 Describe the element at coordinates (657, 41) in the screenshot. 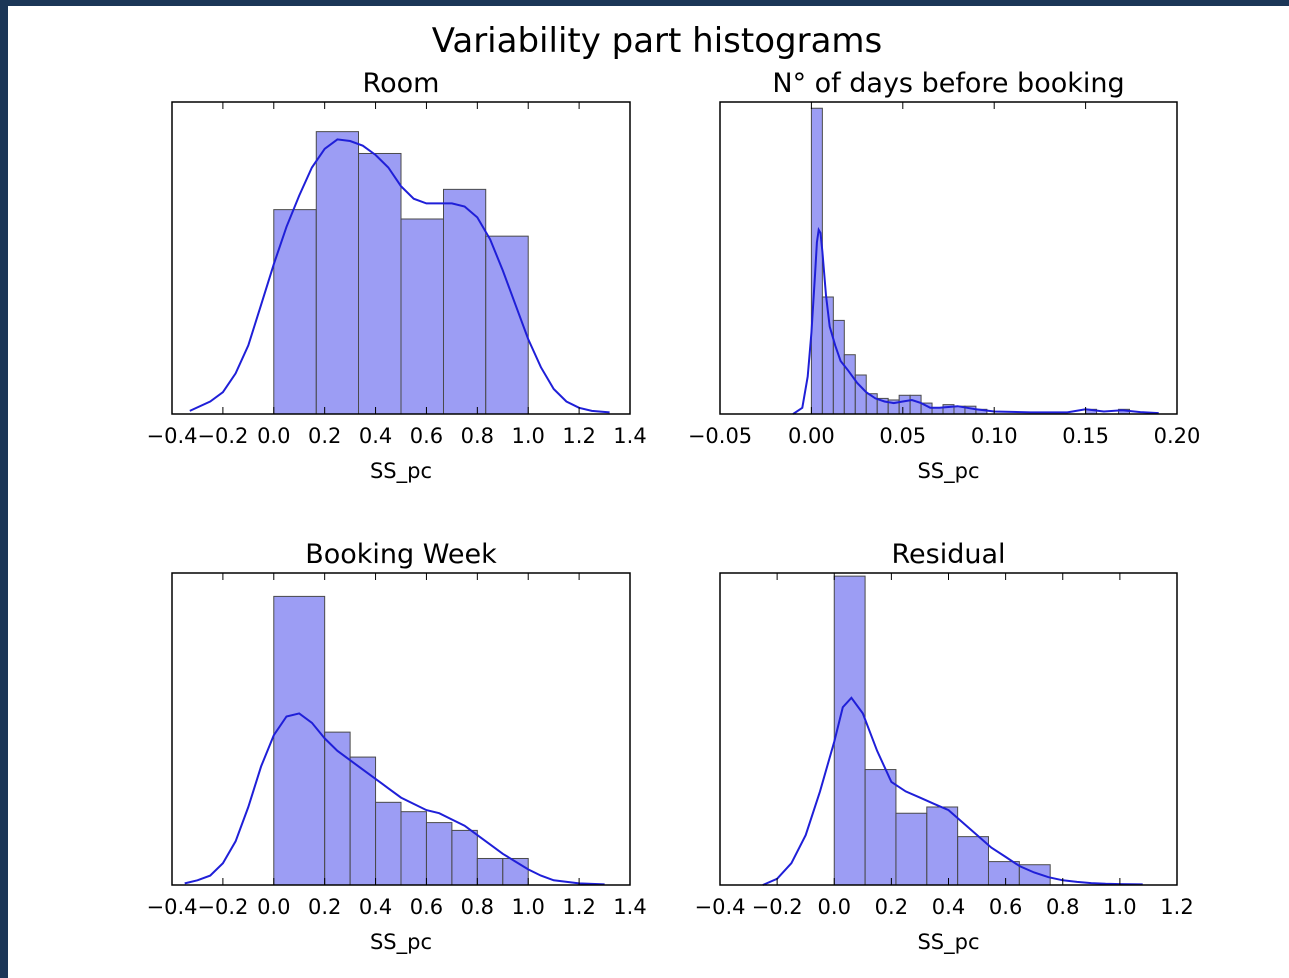

I see `figure-suptitle: Variability part histograms` at that location.